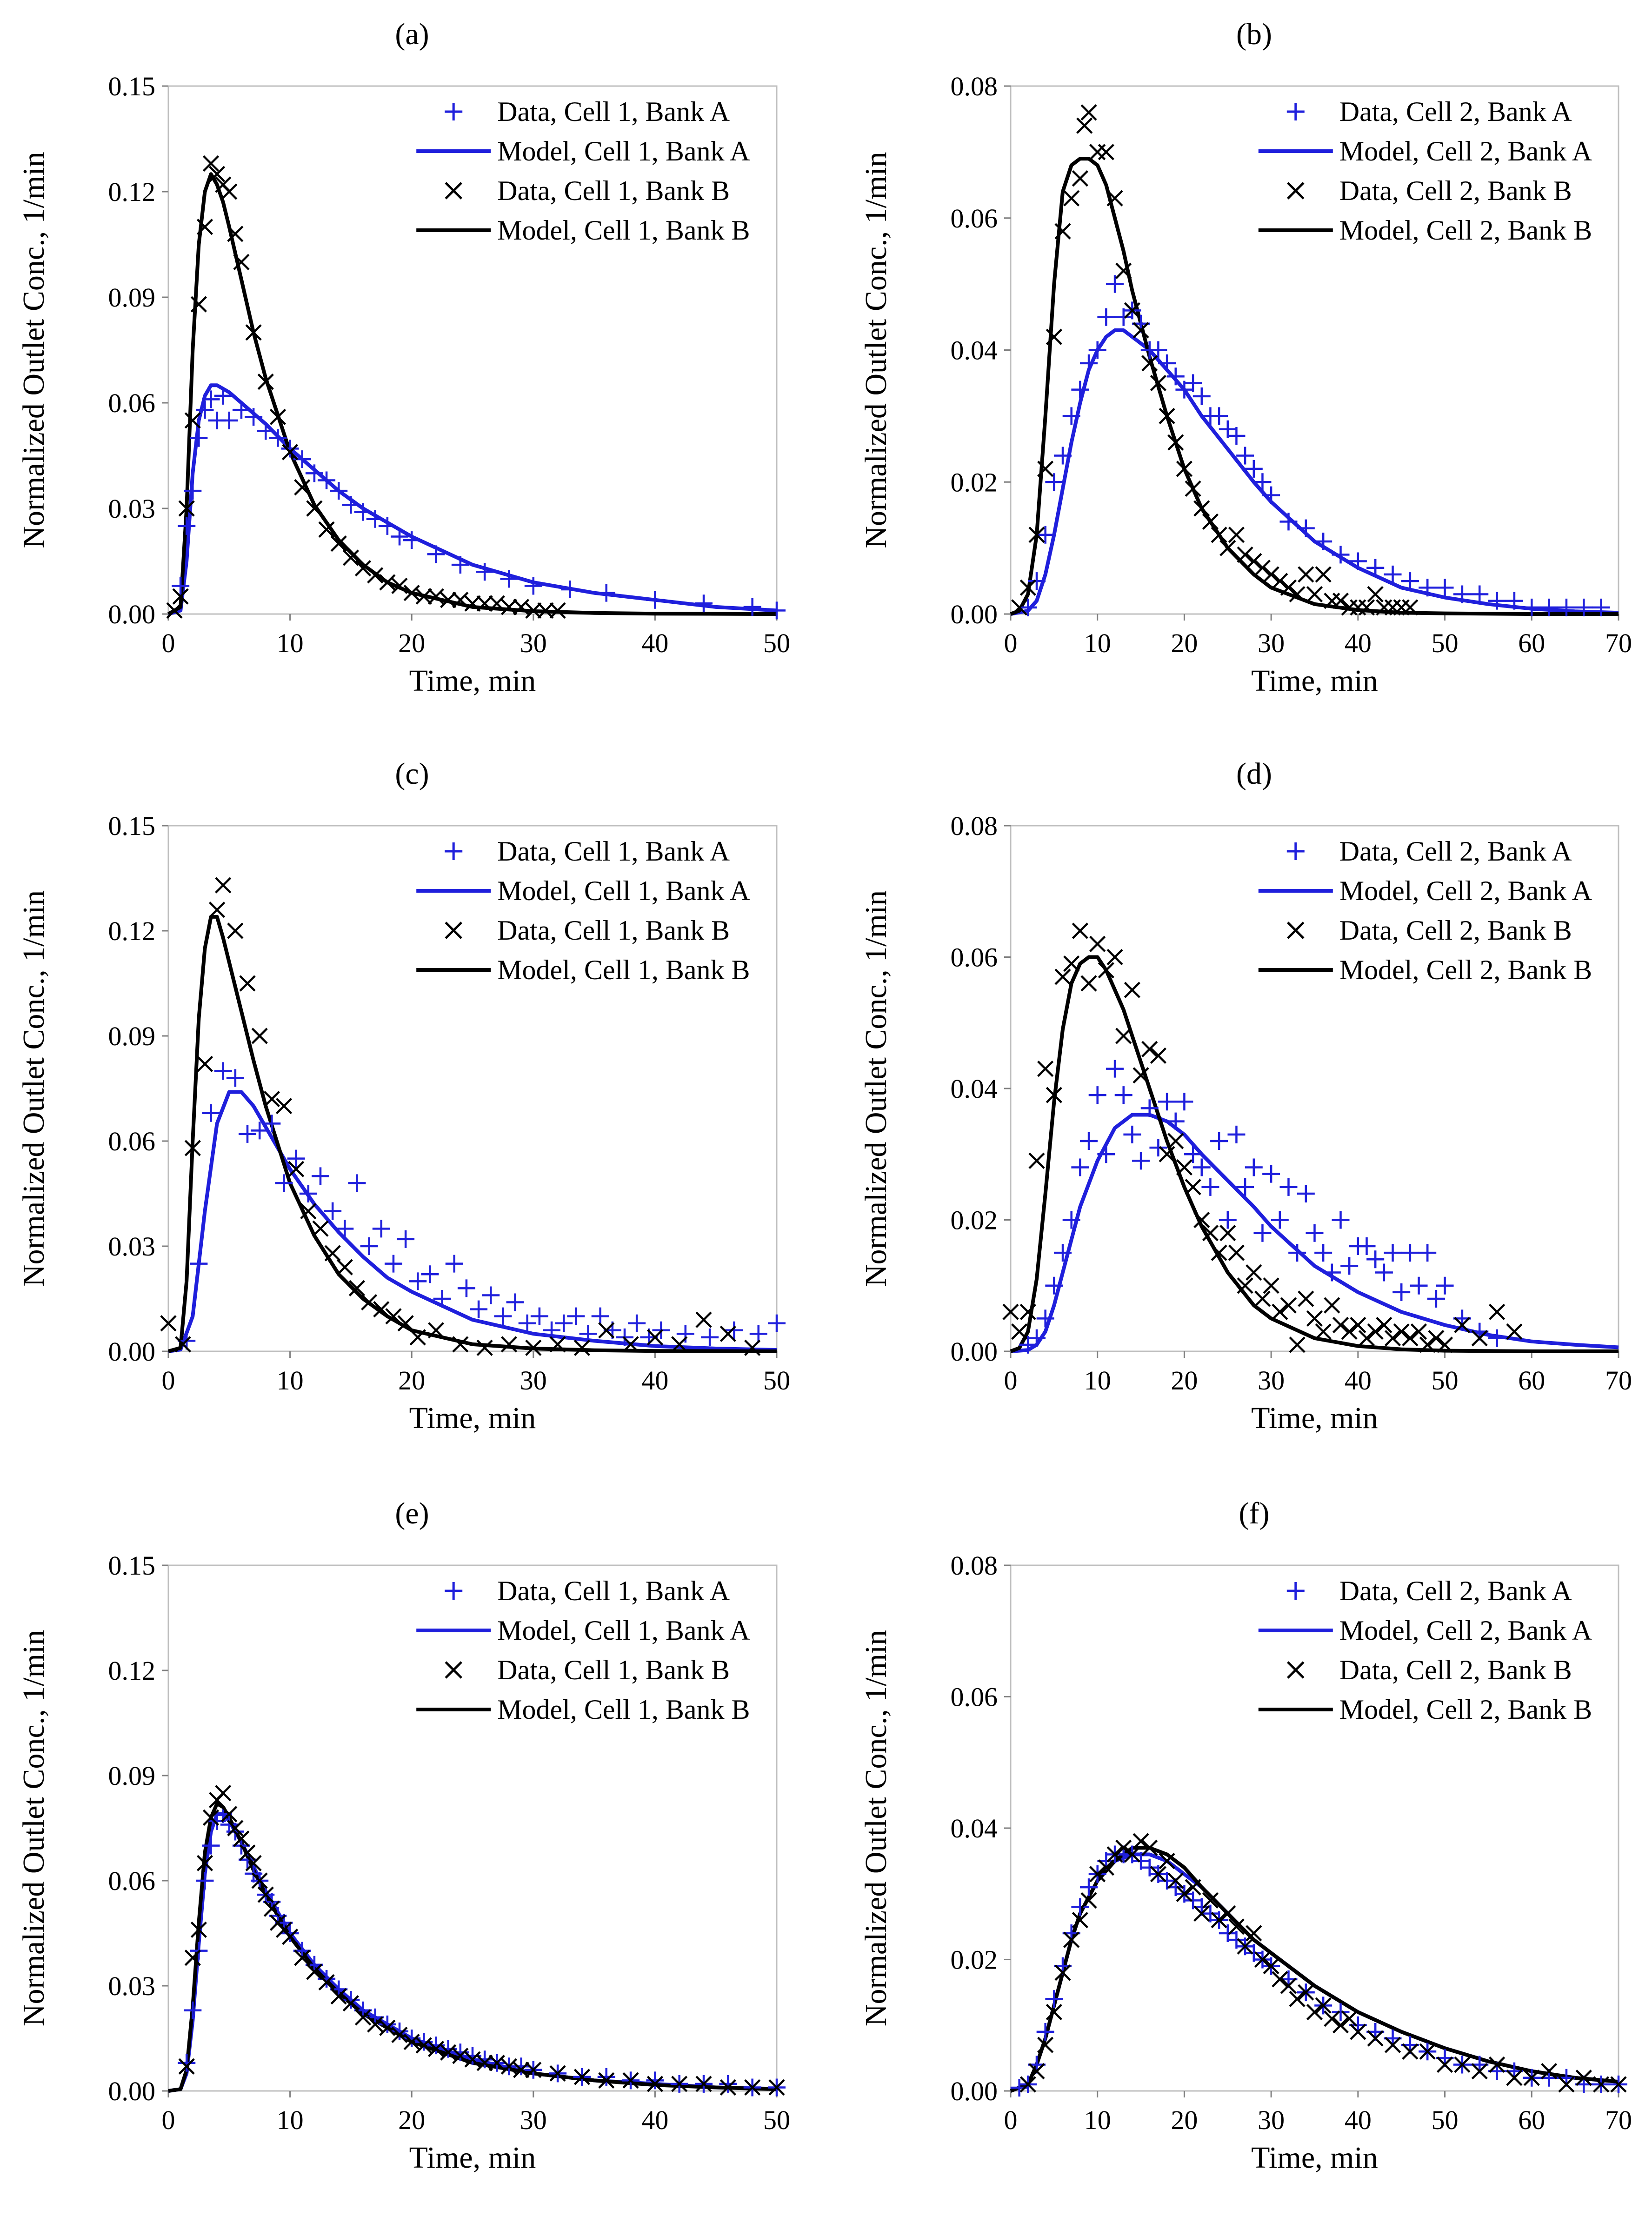 The width and height of the screenshot is (1652, 2217). What do you see at coordinates (974, 1565) in the screenshot?
I see `y-tick-label: 0.08` at bounding box center [974, 1565].